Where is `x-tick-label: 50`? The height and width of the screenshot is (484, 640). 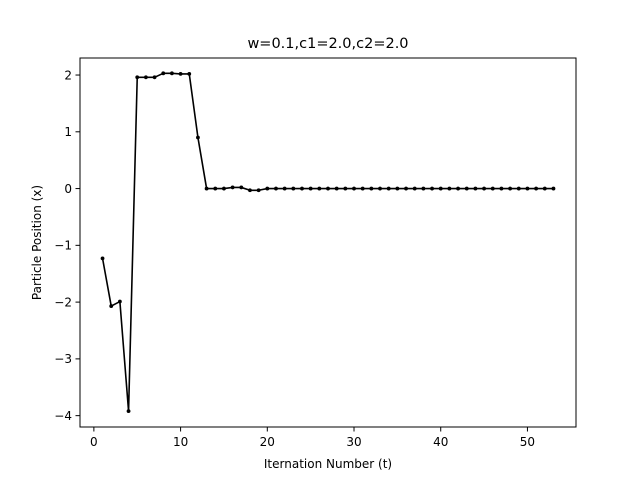 x-tick-label: 50 is located at coordinates (527, 442).